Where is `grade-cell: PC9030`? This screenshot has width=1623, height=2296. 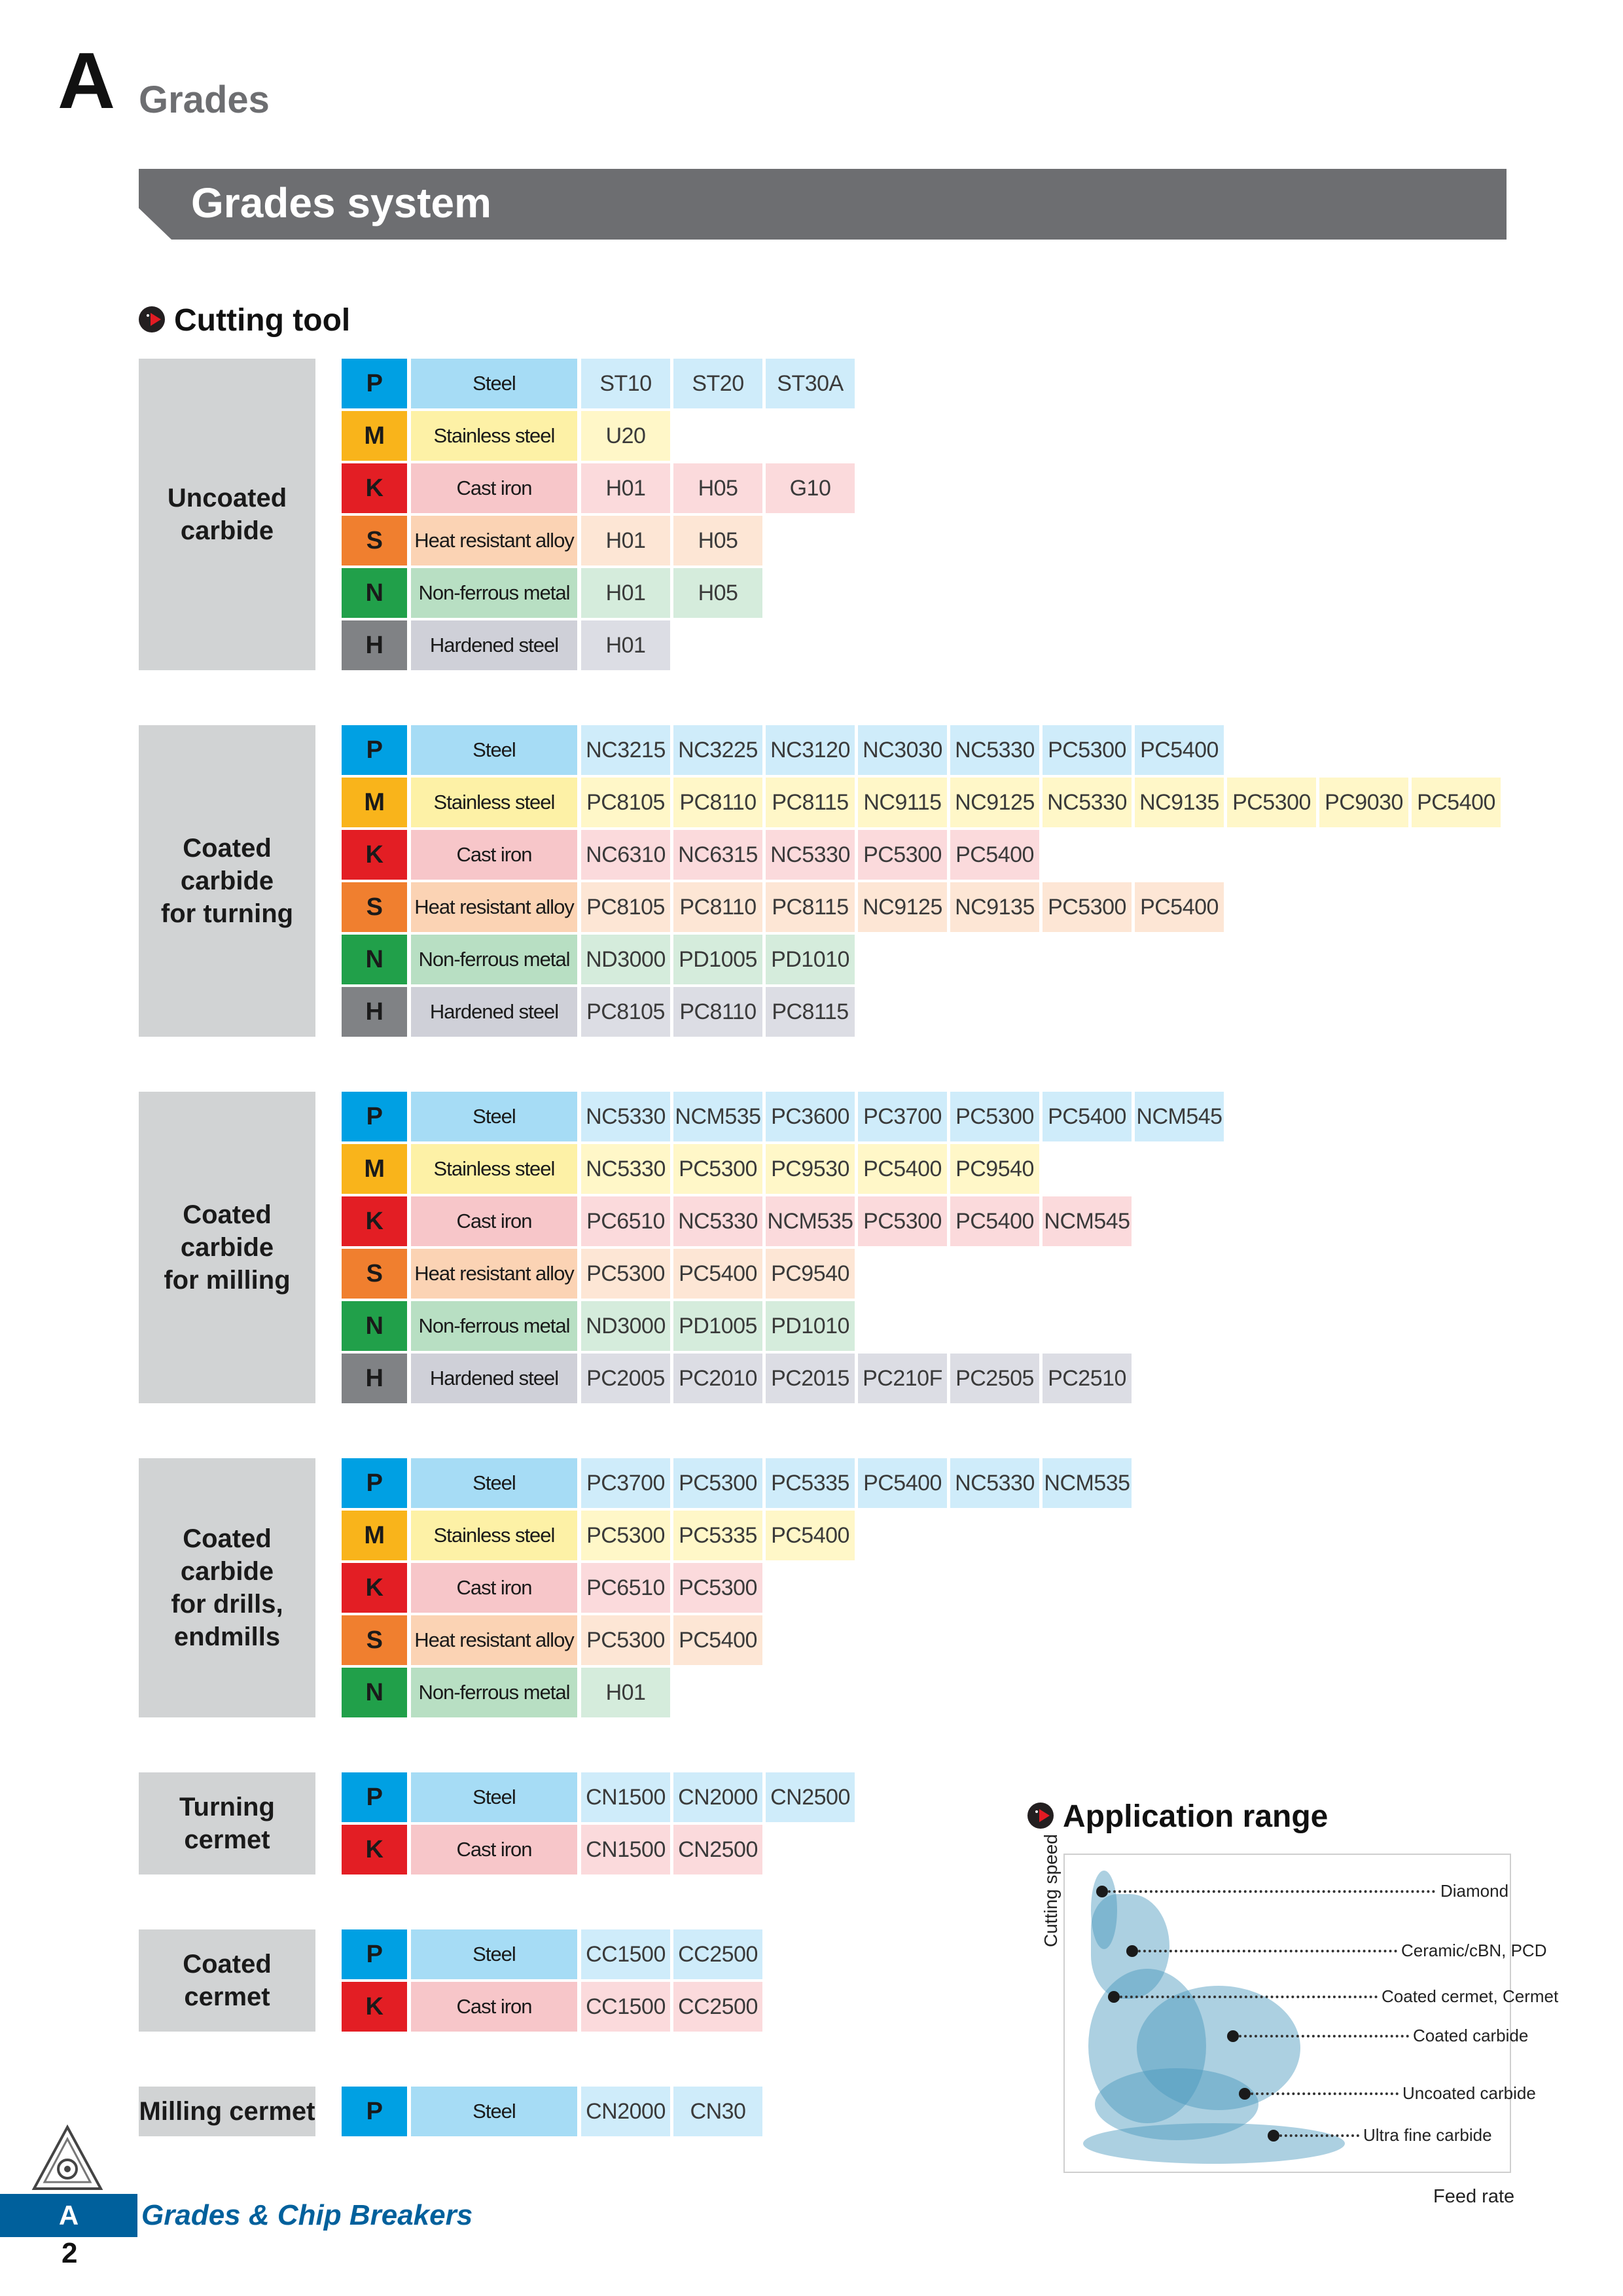 grade-cell: PC9030 is located at coordinates (1363, 802).